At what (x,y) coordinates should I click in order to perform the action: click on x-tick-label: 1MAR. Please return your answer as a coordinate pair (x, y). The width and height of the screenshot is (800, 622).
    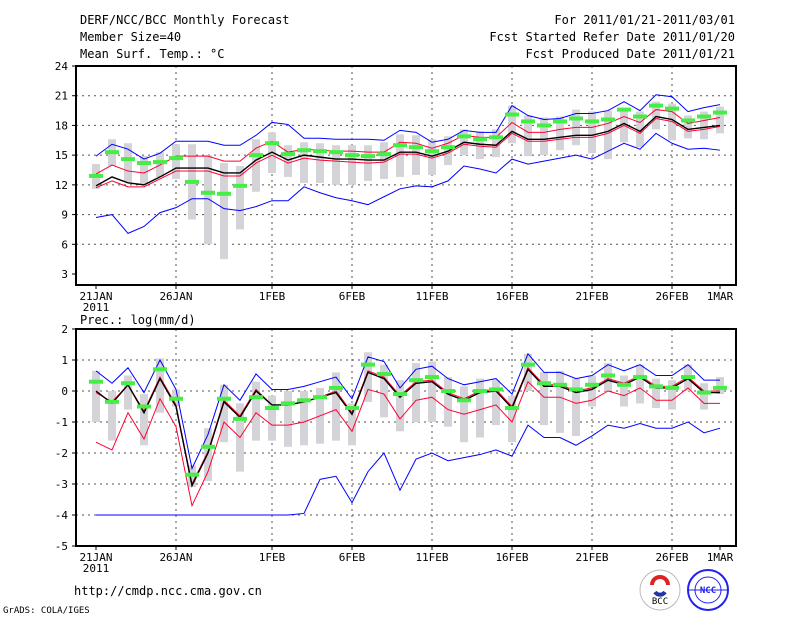
    Looking at the image, I should click on (720, 557).